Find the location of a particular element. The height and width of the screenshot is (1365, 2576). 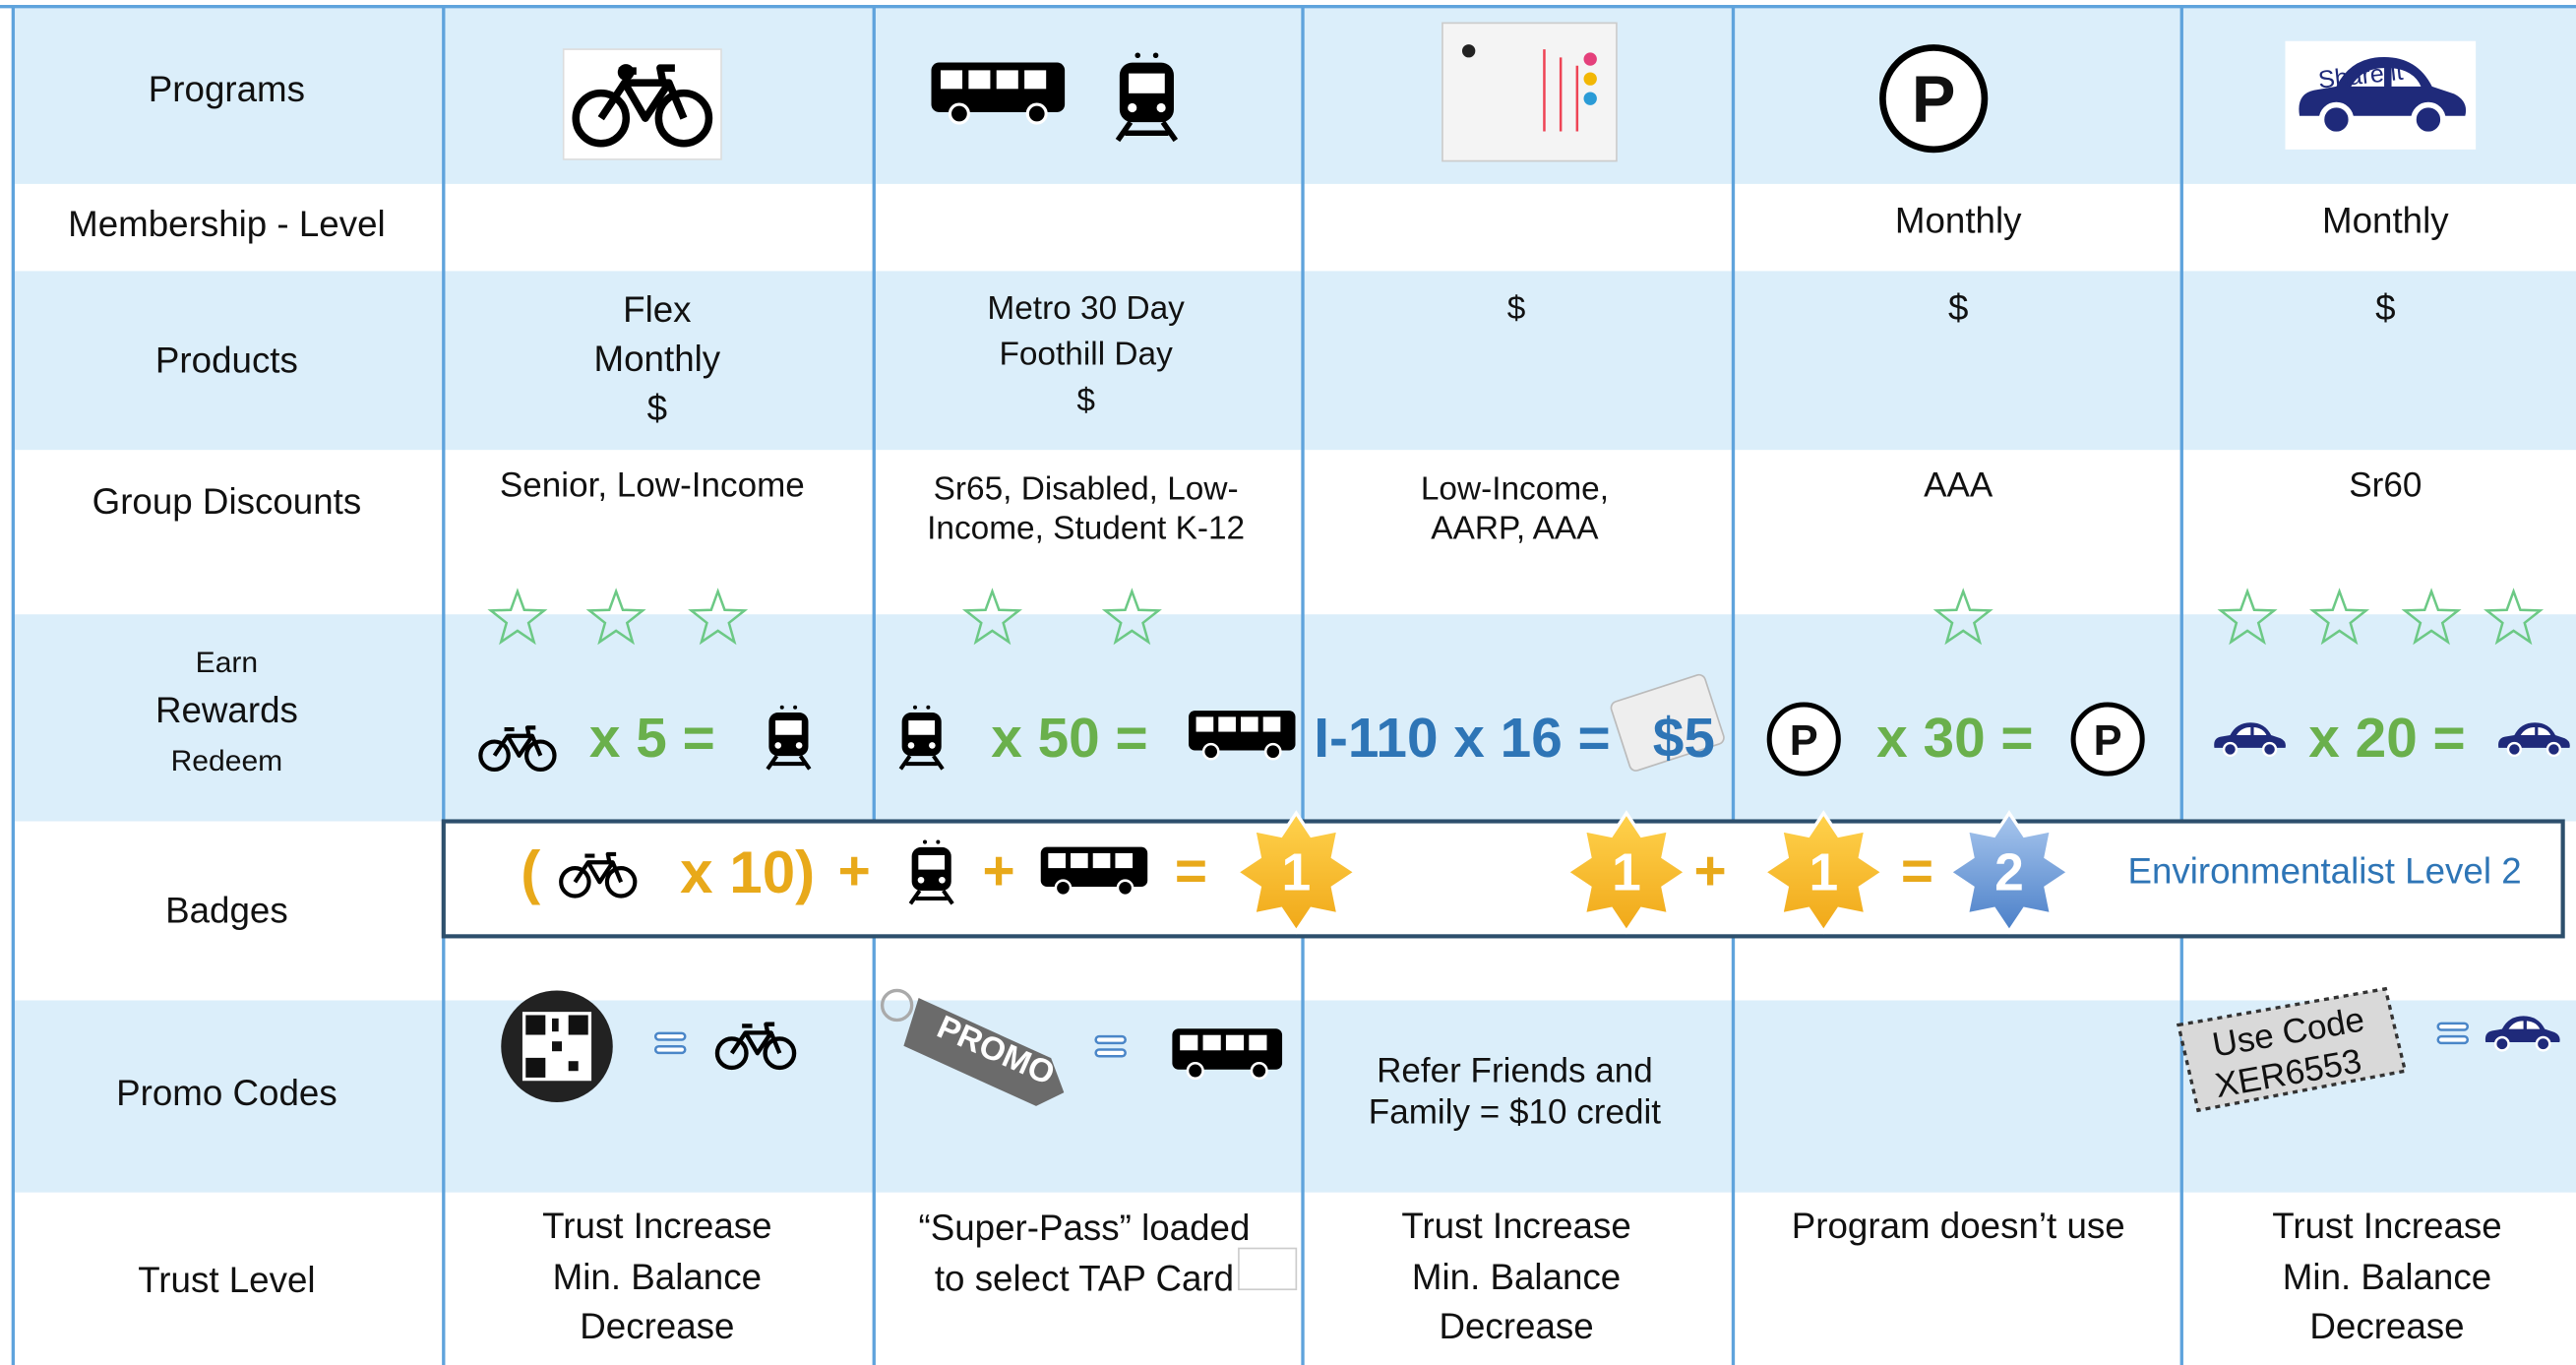

cell-text: “Super-Pass” loaded is located at coordinates (1084, 1228).